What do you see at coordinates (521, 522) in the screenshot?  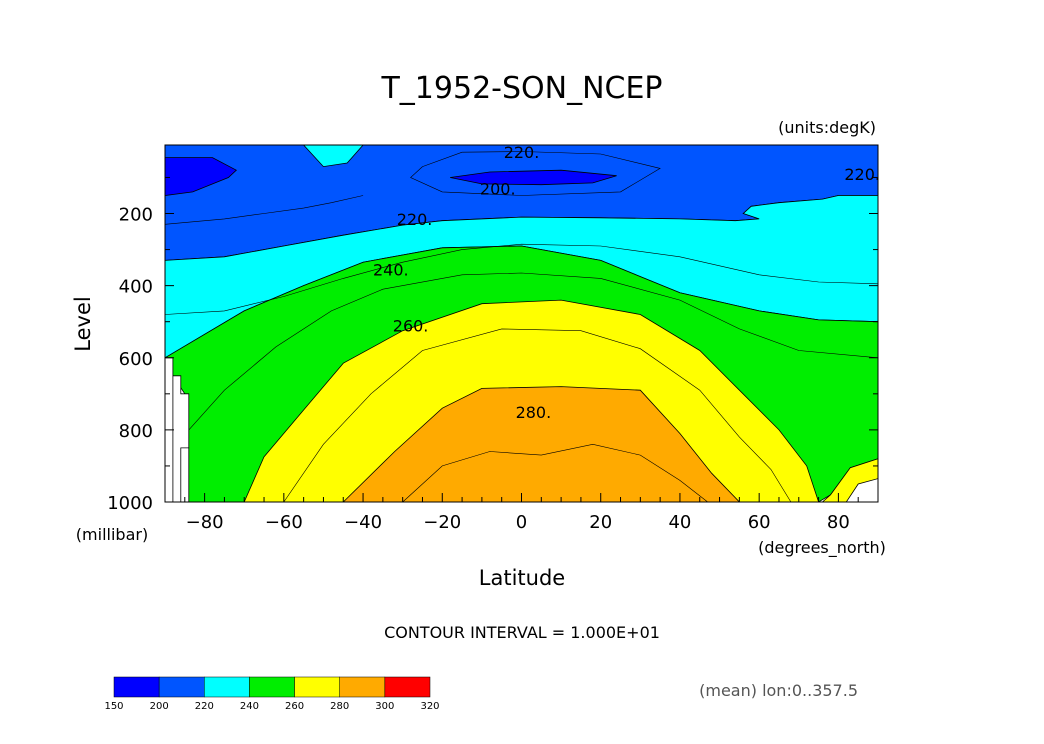 I see `x-tick-label-0: 0` at bounding box center [521, 522].